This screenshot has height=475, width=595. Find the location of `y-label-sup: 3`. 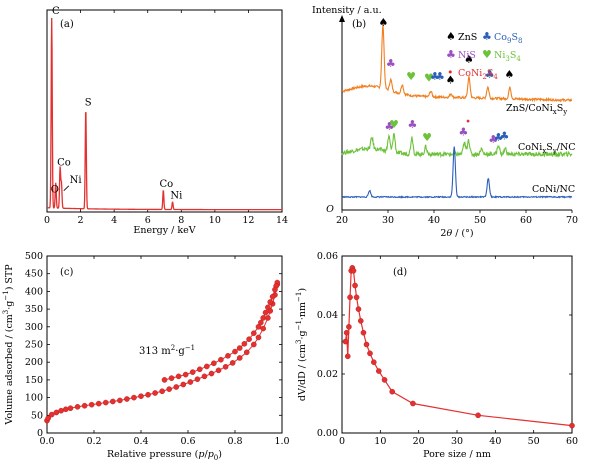

y-label-sup: 3 is located at coordinates (6, 312).